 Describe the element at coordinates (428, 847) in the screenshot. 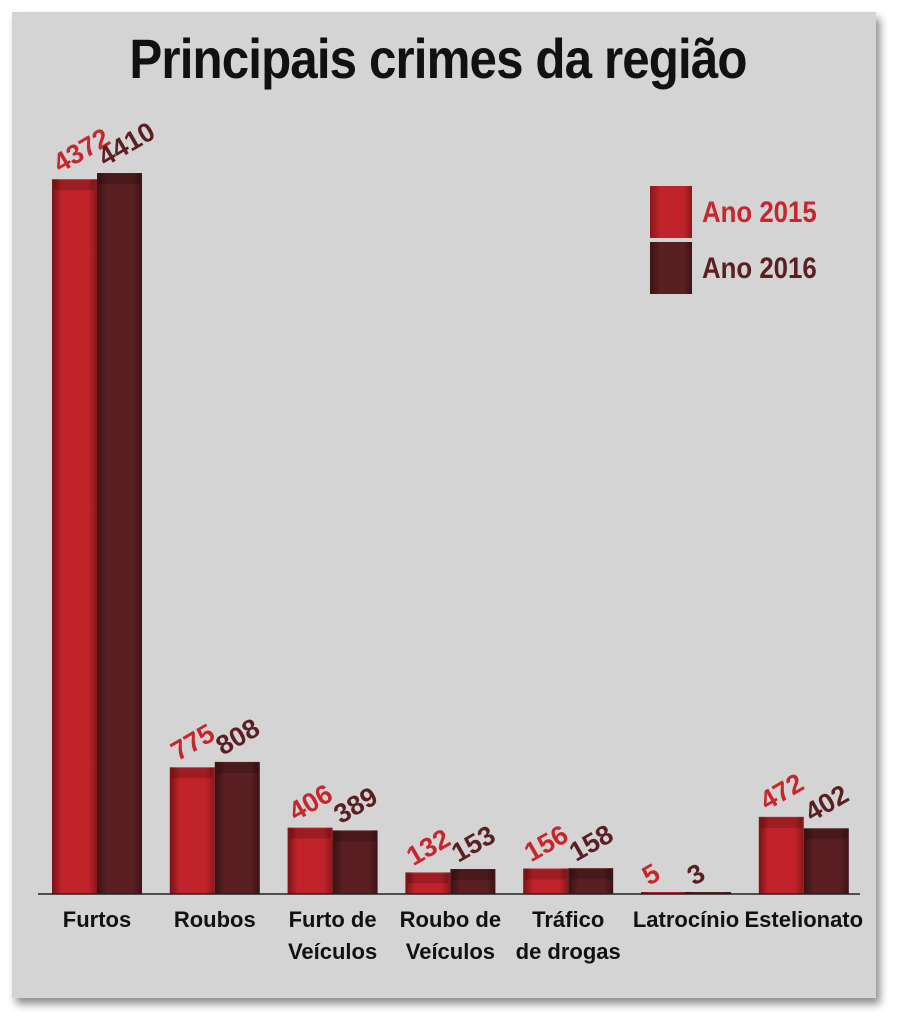

I see `value-label-0-3: 132` at that location.